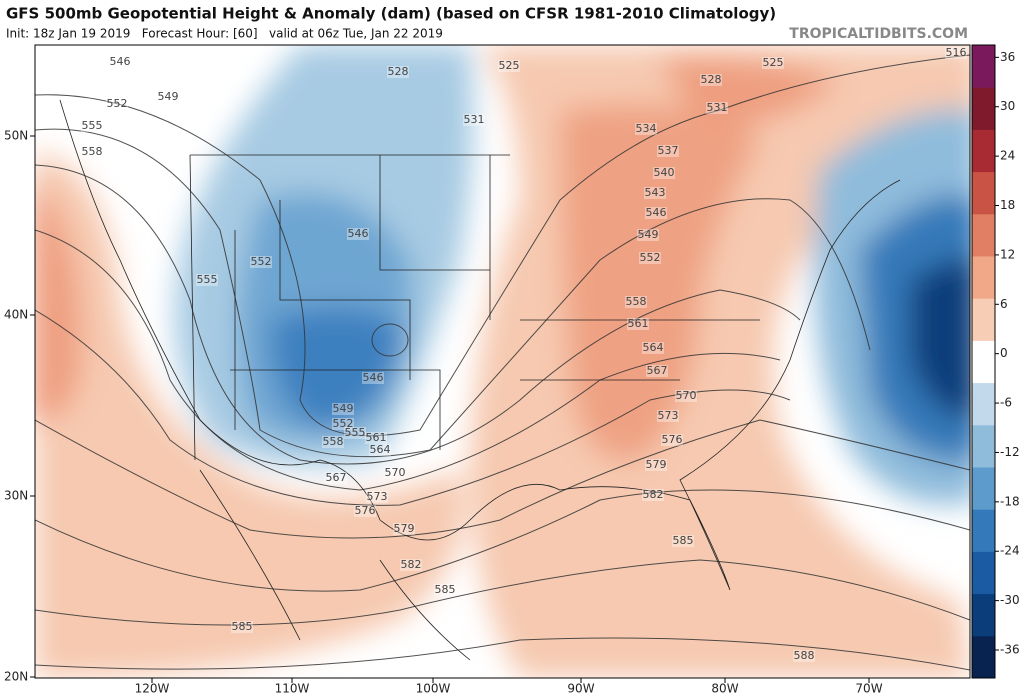  What do you see at coordinates (16, 136) in the screenshot?
I see `lat-label: 50N` at bounding box center [16, 136].